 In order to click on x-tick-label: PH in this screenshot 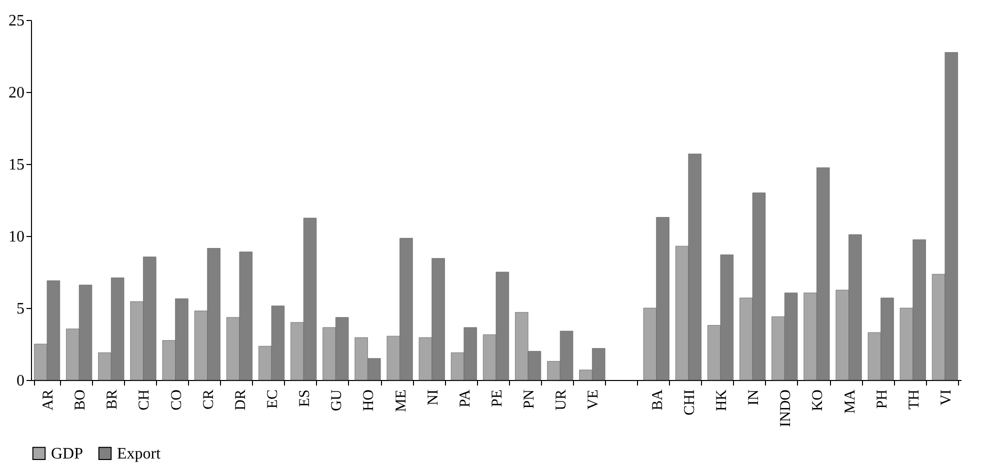, I will do `click(882, 399)`.